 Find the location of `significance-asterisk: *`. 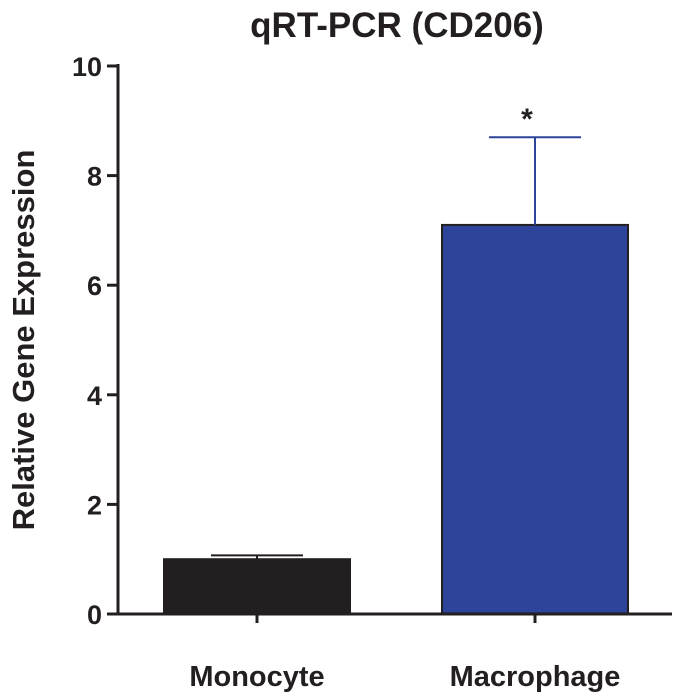

significance-asterisk: * is located at coordinates (527, 119).